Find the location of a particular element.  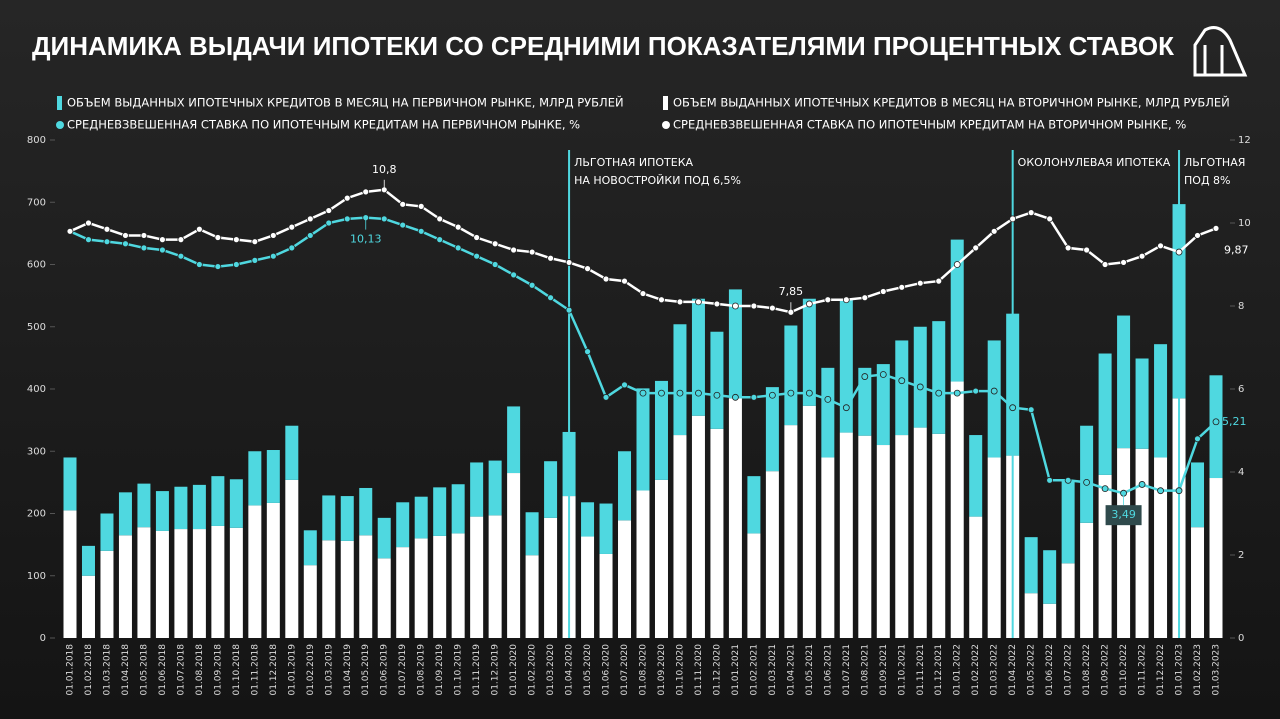

x-tick-label: 01.07.2018 is located at coordinates (181, 670).